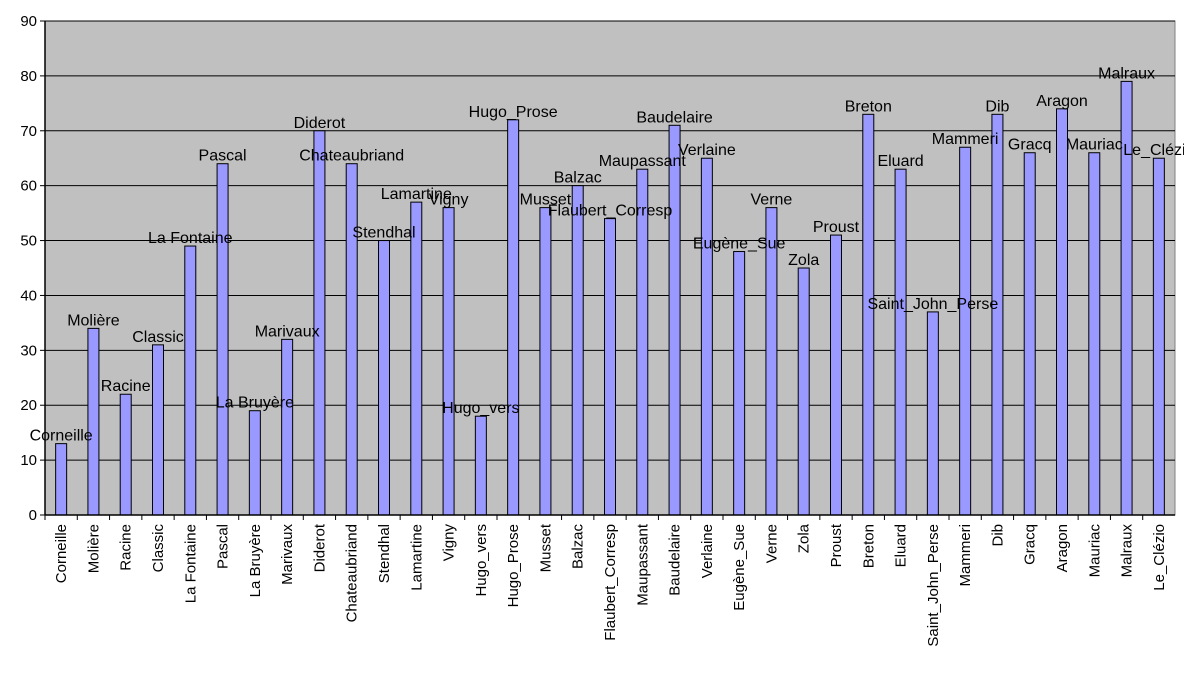  I want to click on x-category-label: La Fontaine, so click(190, 563).